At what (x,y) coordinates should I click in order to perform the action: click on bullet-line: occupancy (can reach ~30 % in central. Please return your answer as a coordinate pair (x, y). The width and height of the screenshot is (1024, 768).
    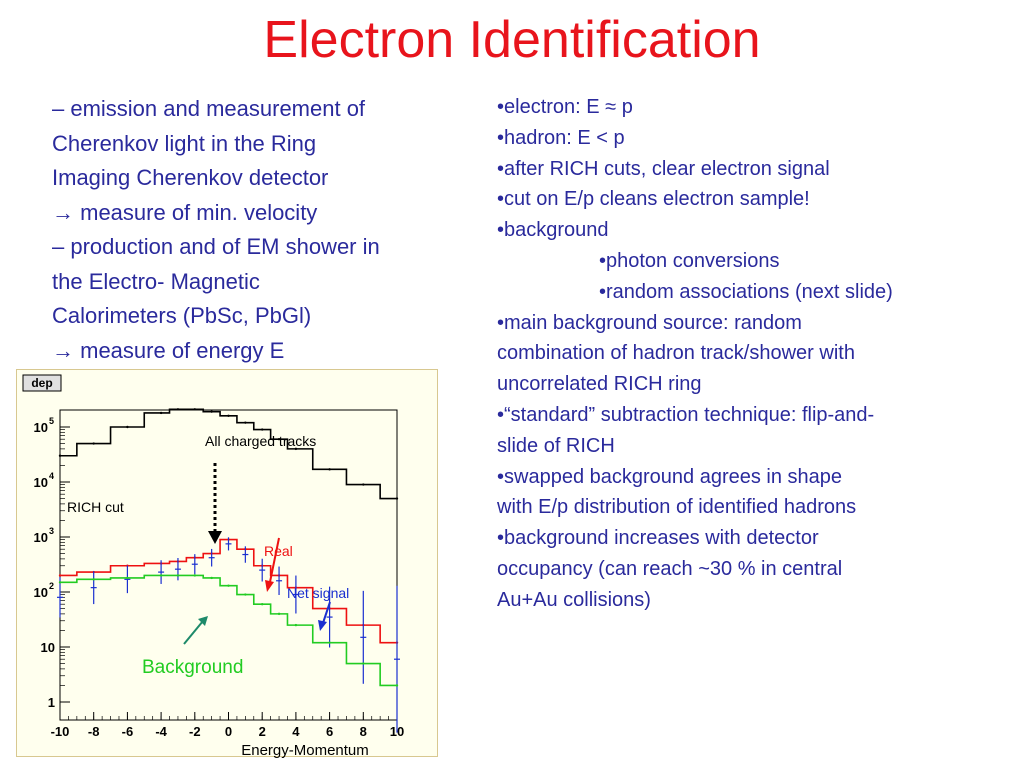
    Looking at the image, I should click on (670, 568).